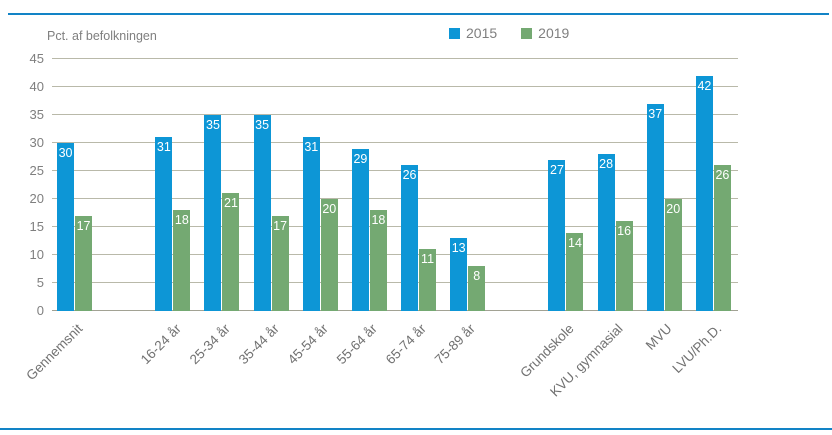 The height and width of the screenshot is (435, 832). I want to click on bar-2019: 21, so click(231, 252).